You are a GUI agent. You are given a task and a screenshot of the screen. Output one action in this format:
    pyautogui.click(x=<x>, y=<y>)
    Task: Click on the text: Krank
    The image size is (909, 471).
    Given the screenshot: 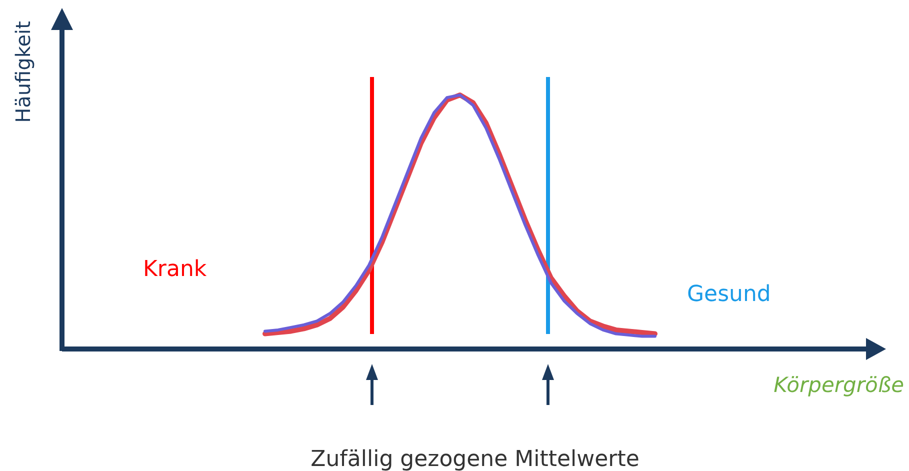 What is the action you would take?
    pyautogui.click(x=175, y=269)
    